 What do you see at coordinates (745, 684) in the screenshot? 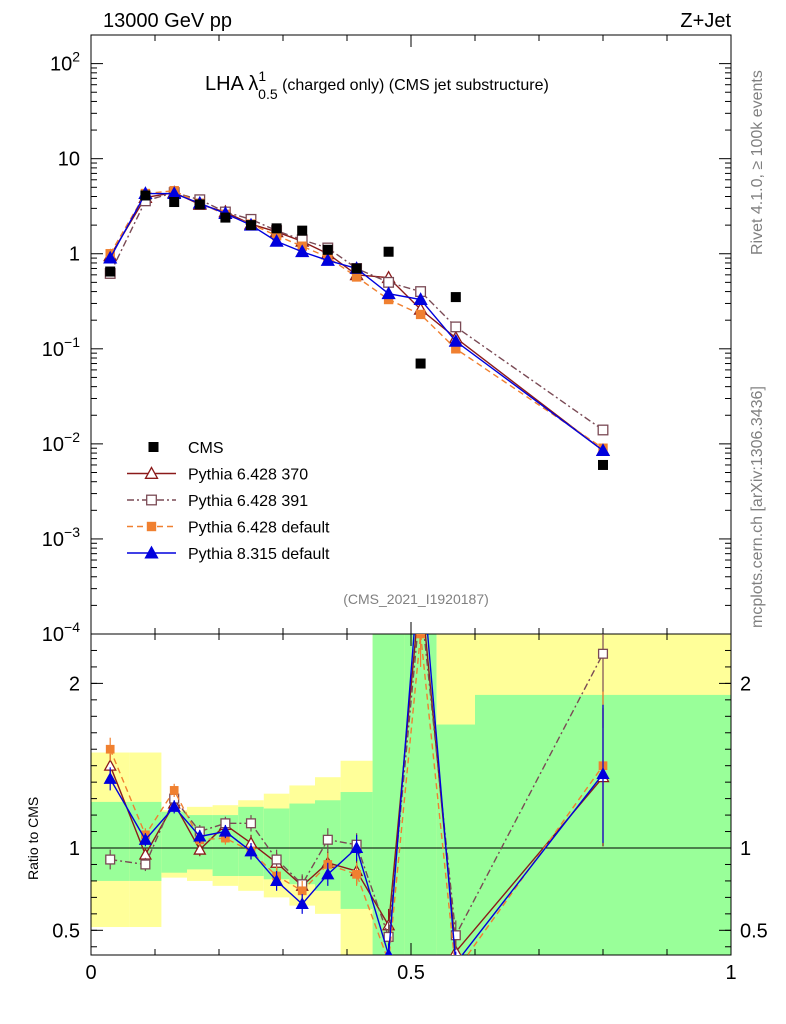
I see `ratio-ytick-label-right: 2` at bounding box center [745, 684].